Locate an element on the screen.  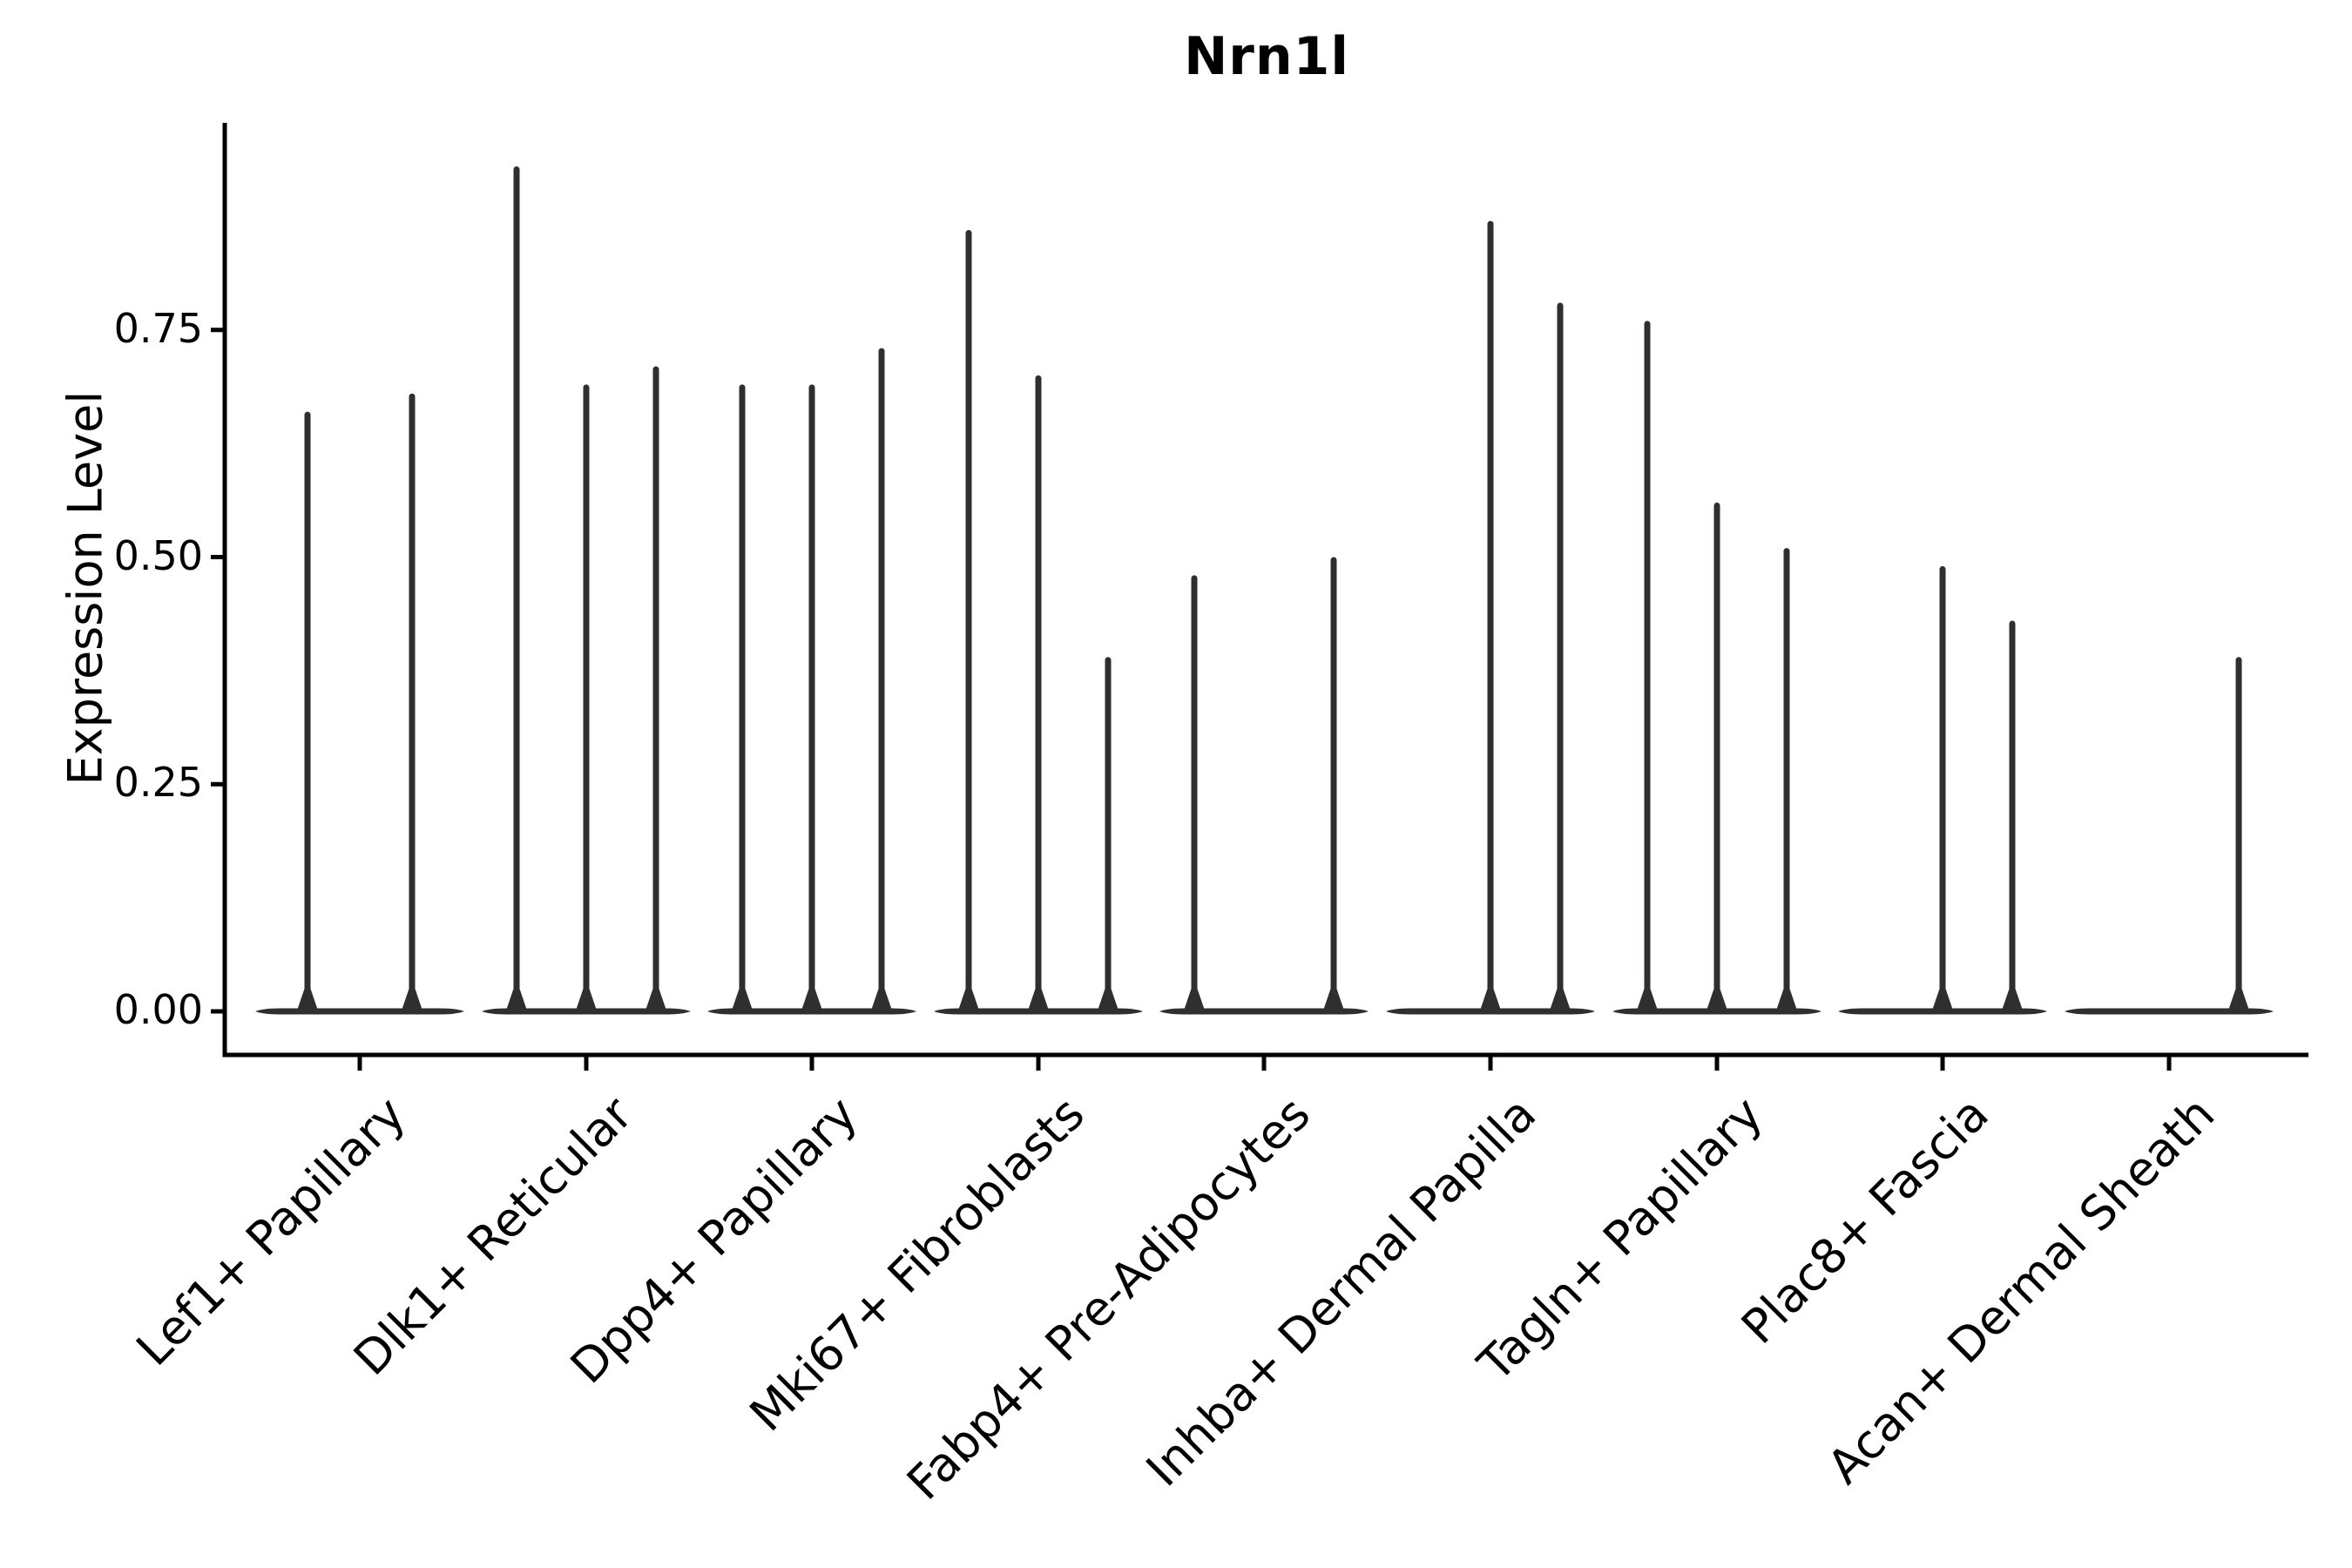
y-tick-label: 0.00 is located at coordinates (158, 1009).